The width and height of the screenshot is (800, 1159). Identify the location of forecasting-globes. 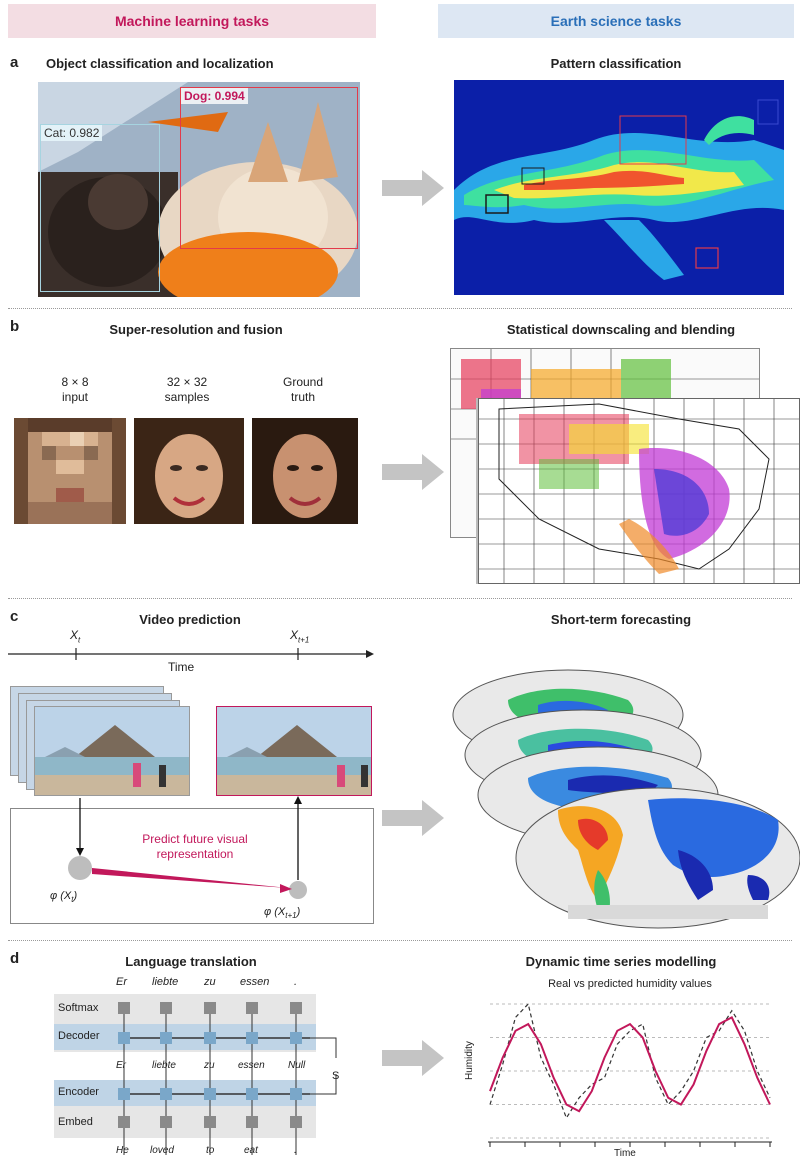
(626, 799).